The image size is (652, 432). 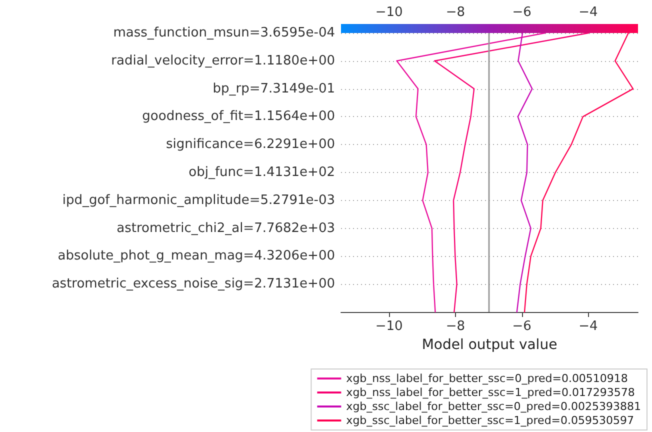 I want to click on x2-tick-label: −10, so click(x=389, y=12).